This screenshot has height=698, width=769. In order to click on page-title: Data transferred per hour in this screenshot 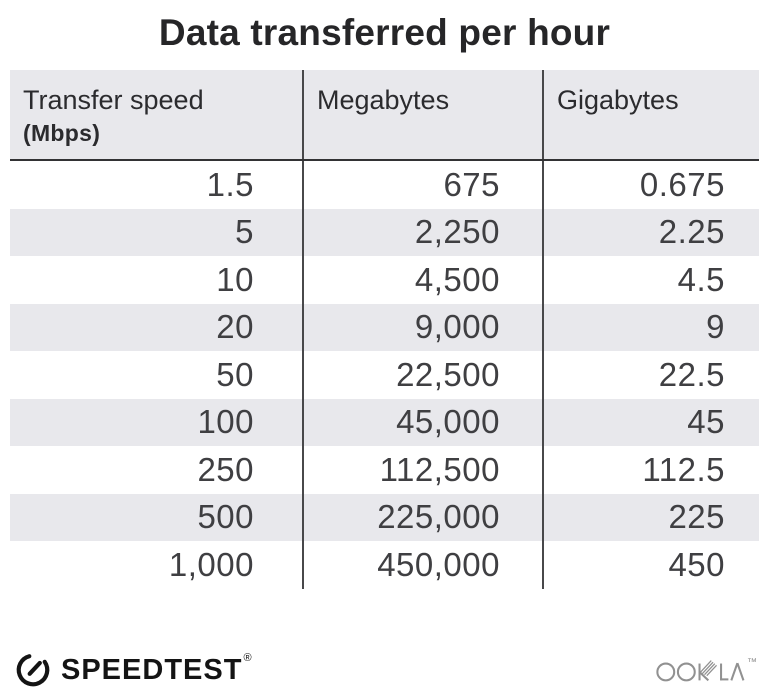, I will do `click(384, 32)`.